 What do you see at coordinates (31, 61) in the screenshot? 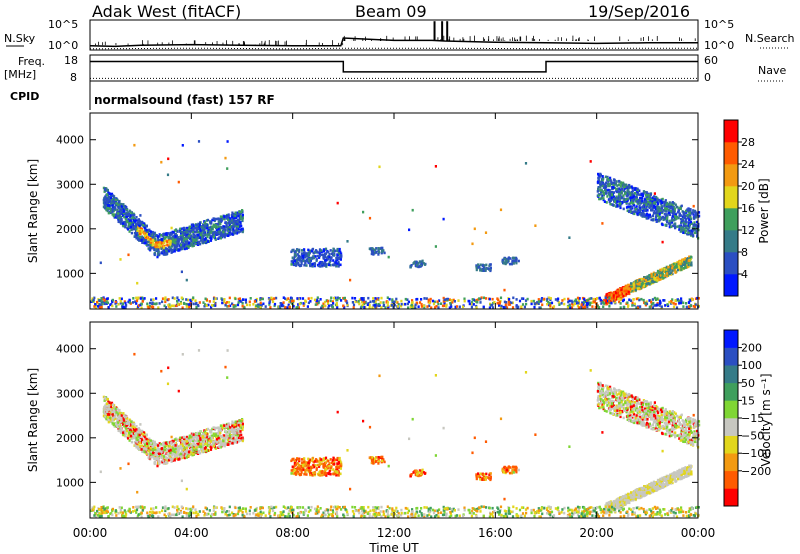
I see `freq-left-label: Freq.` at bounding box center [31, 61].